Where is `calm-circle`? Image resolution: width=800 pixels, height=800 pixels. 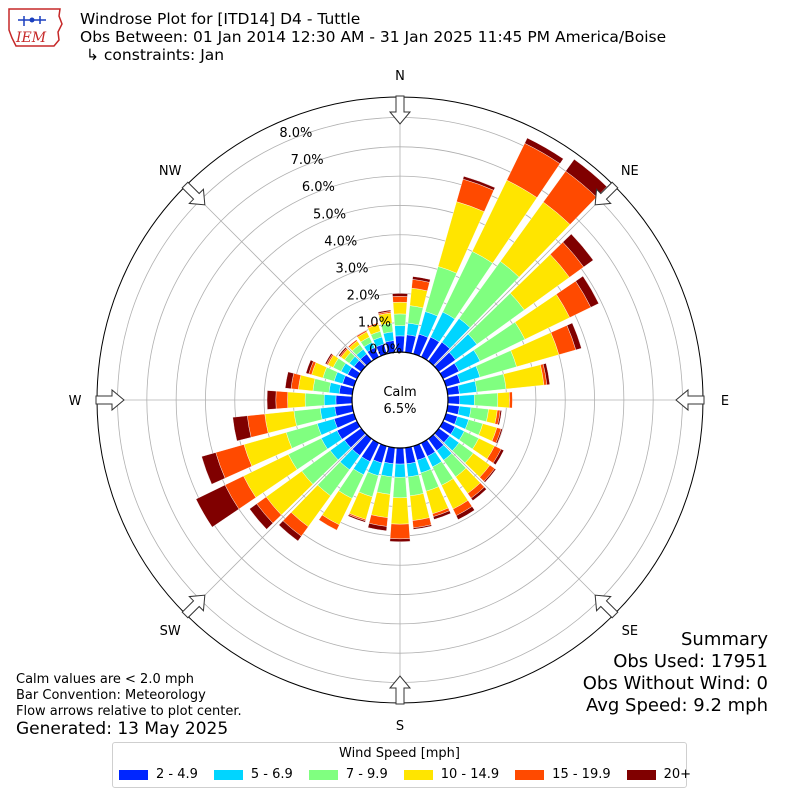
calm-circle is located at coordinates (400, 400).